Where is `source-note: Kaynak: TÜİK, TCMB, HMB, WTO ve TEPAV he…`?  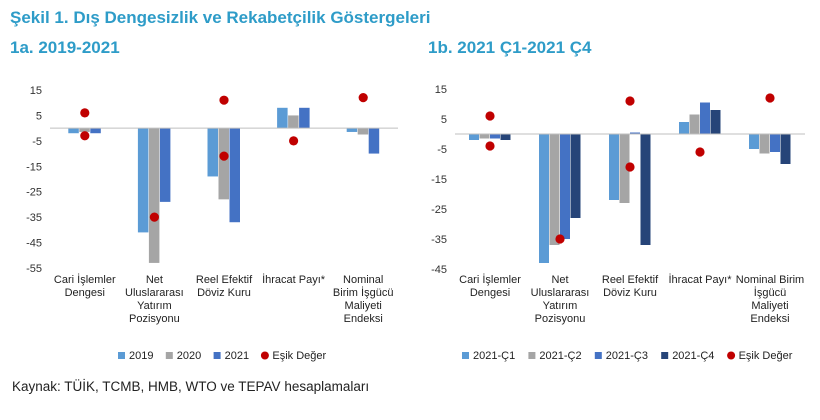 source-note: Kaynak: TÜİK, TCMB, HMB, WTO ve TEPAV he… is located at coordinates (191, 386).